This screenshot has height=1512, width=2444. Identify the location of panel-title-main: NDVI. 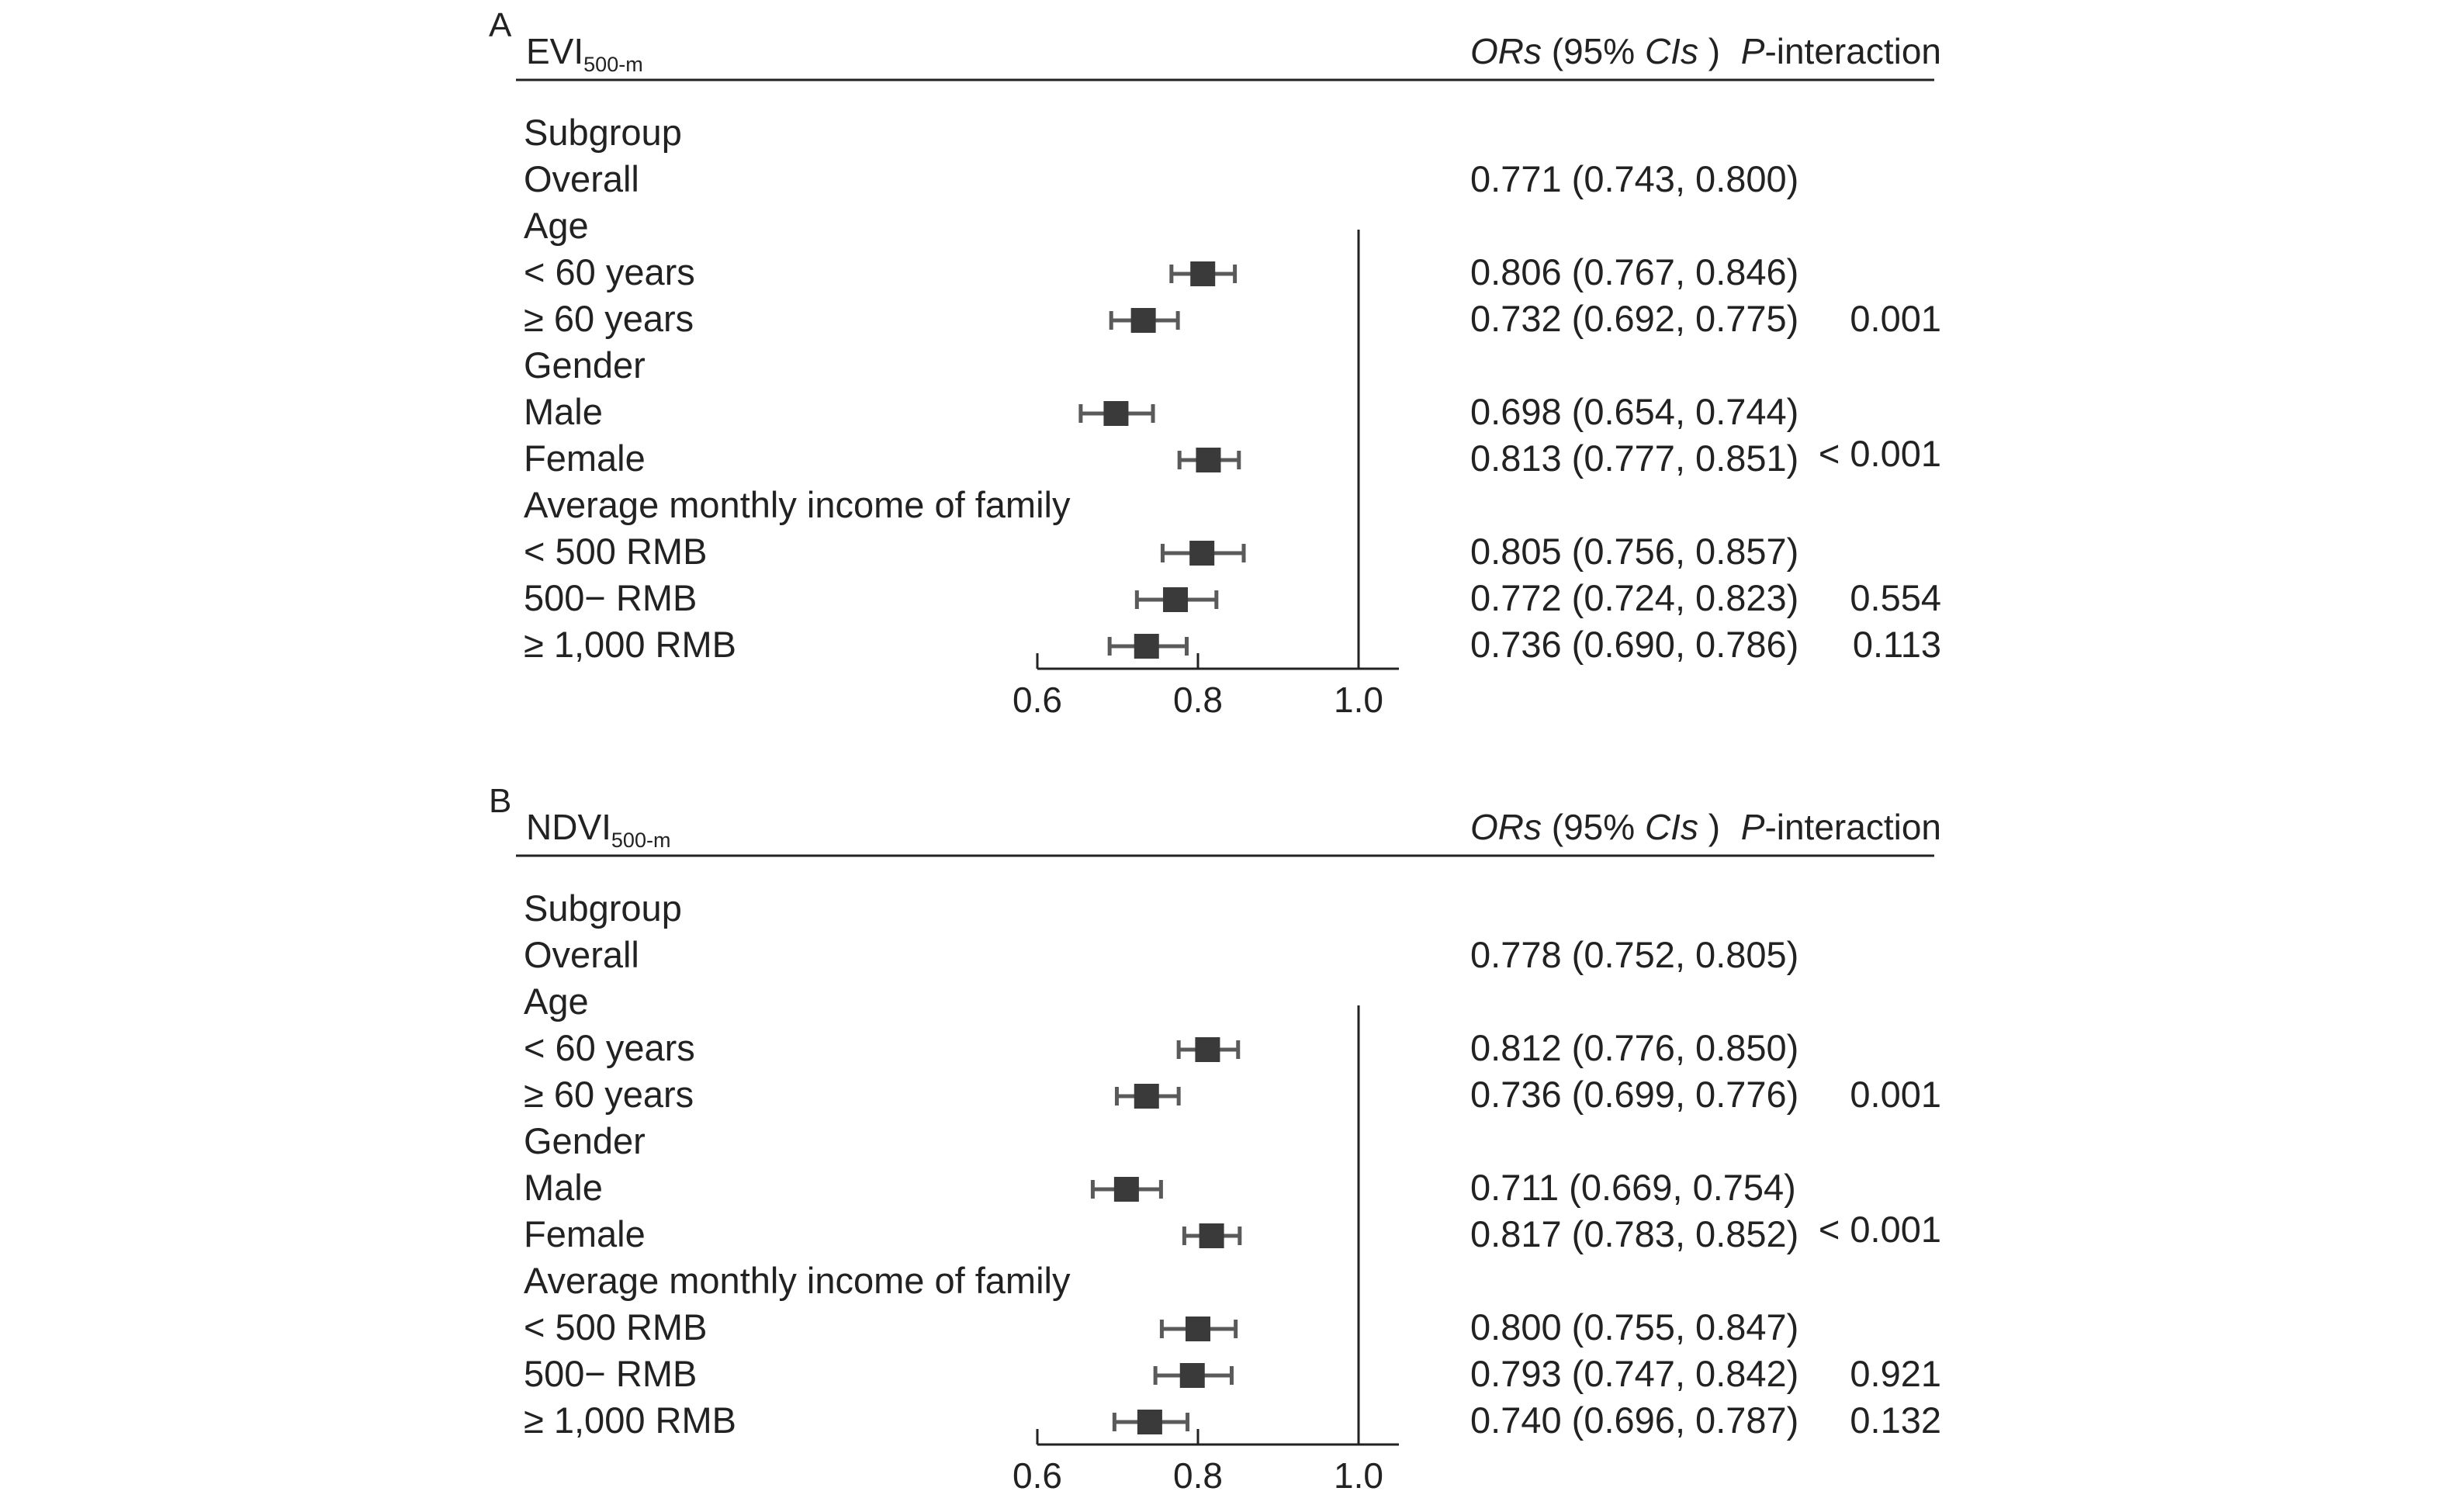
(568, 827).